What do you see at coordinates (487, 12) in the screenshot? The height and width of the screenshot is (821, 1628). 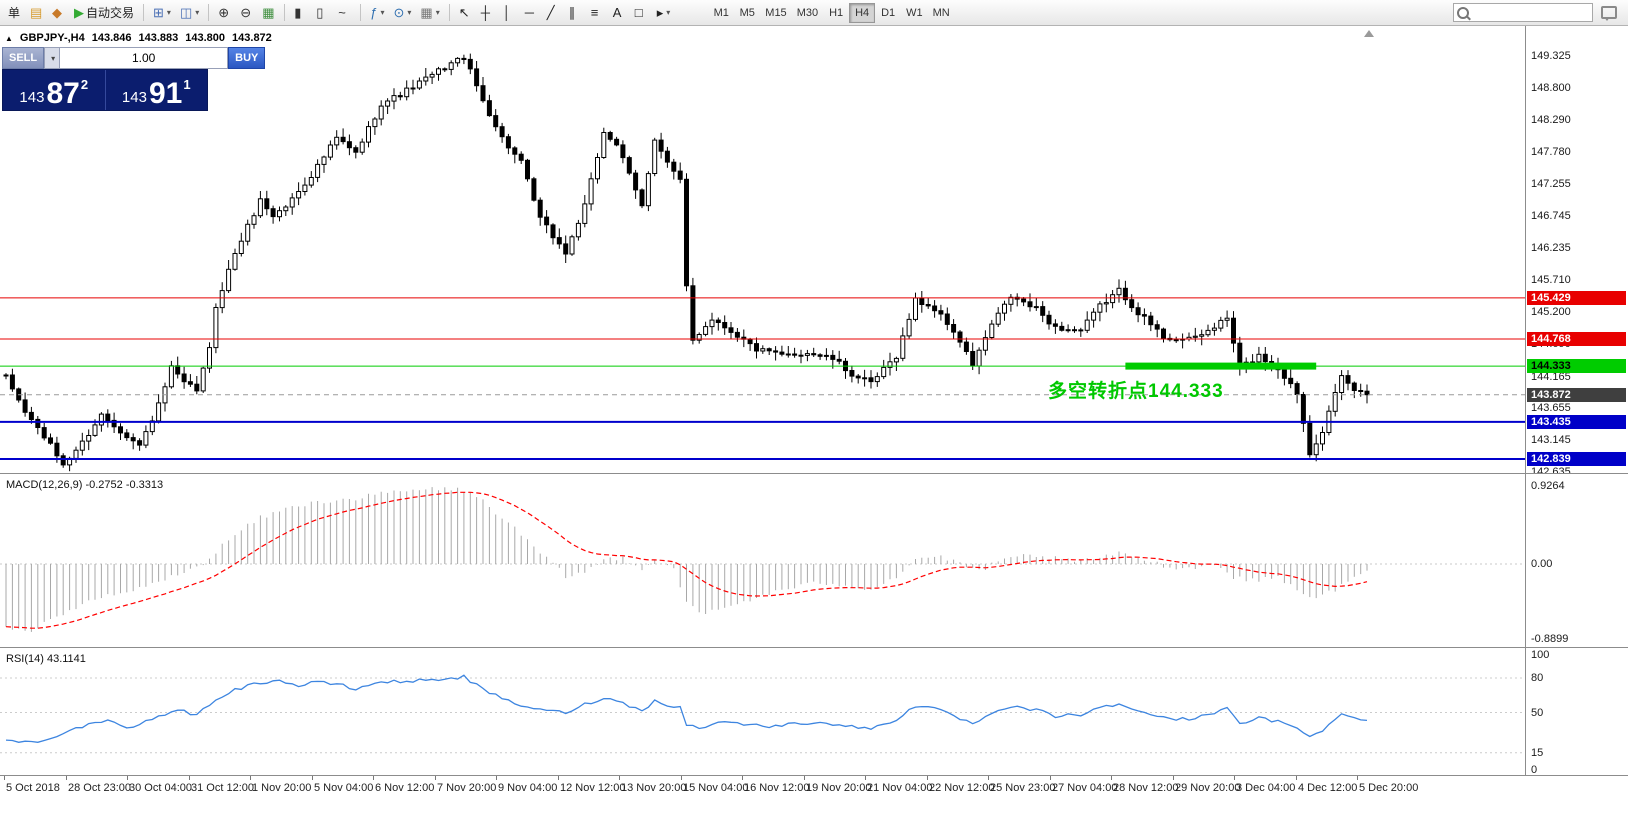 I see `crosshair-button: ┼` at bounding box center [487, 12].